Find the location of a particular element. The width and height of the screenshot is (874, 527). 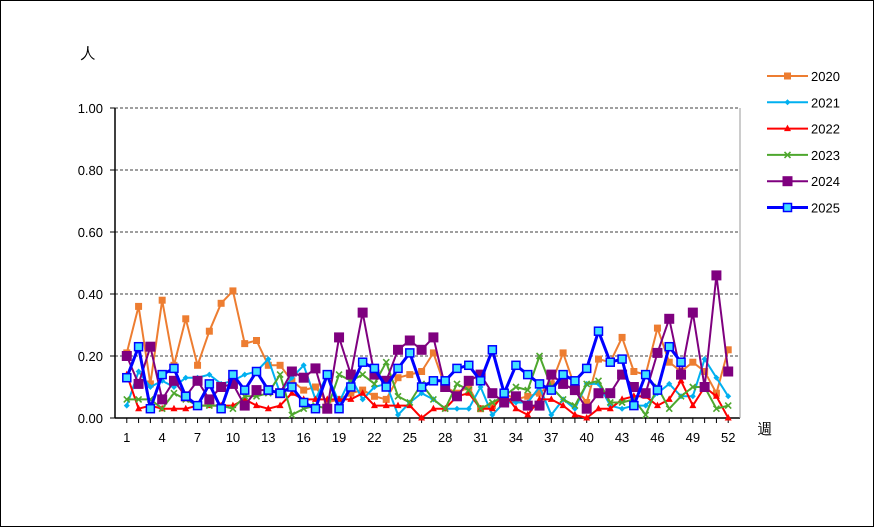

x-tick-label: 37 is located at coordinates (551, 437).